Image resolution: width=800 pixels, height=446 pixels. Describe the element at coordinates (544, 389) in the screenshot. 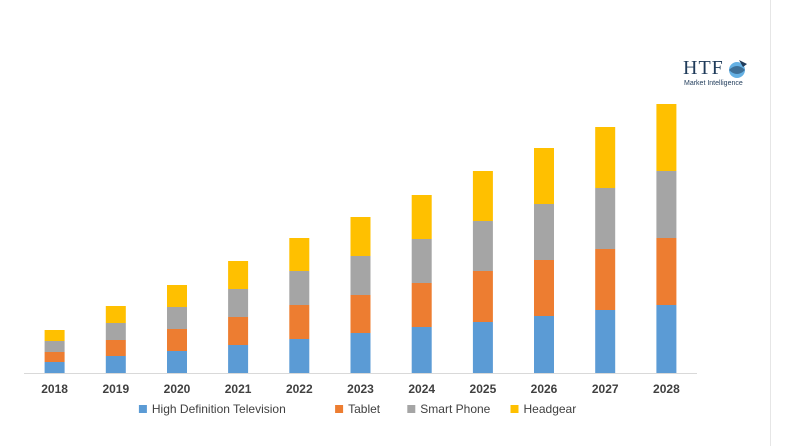

I see `x-tick-label: 2026` at that location.